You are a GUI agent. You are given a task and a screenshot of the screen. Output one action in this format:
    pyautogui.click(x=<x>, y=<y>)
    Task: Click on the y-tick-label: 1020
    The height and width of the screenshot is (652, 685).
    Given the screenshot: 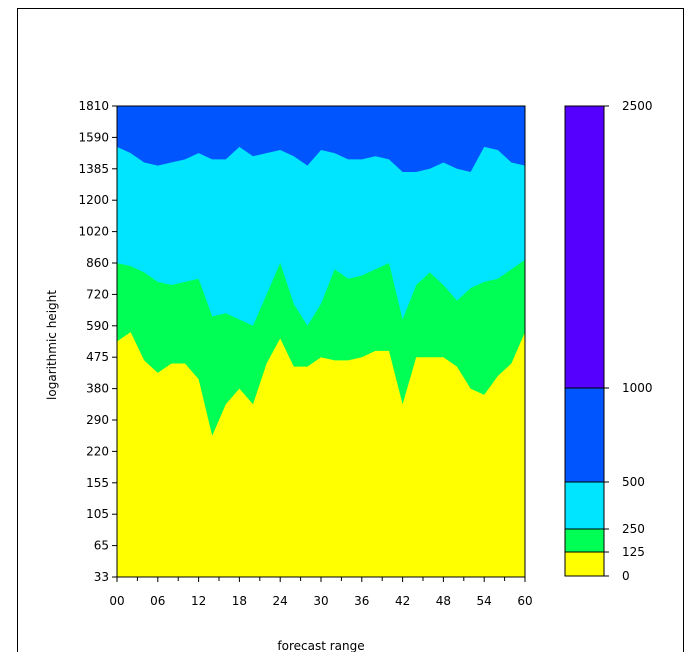 What is the action you would take?
    pyautogui.click(x=93, y=232)
    